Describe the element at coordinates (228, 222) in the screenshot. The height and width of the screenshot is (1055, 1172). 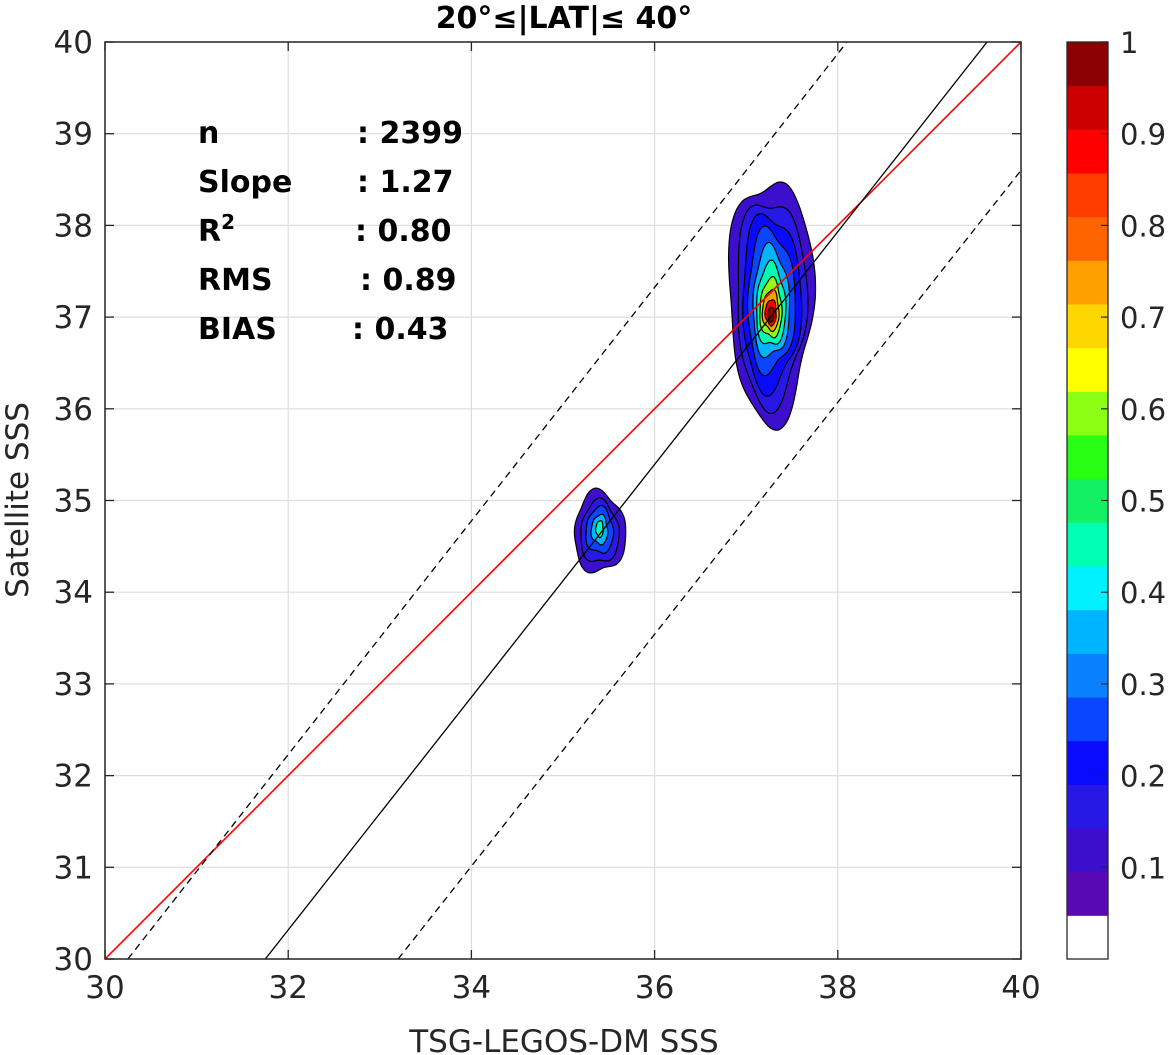
I see `stat-superscript: 2` at that location.